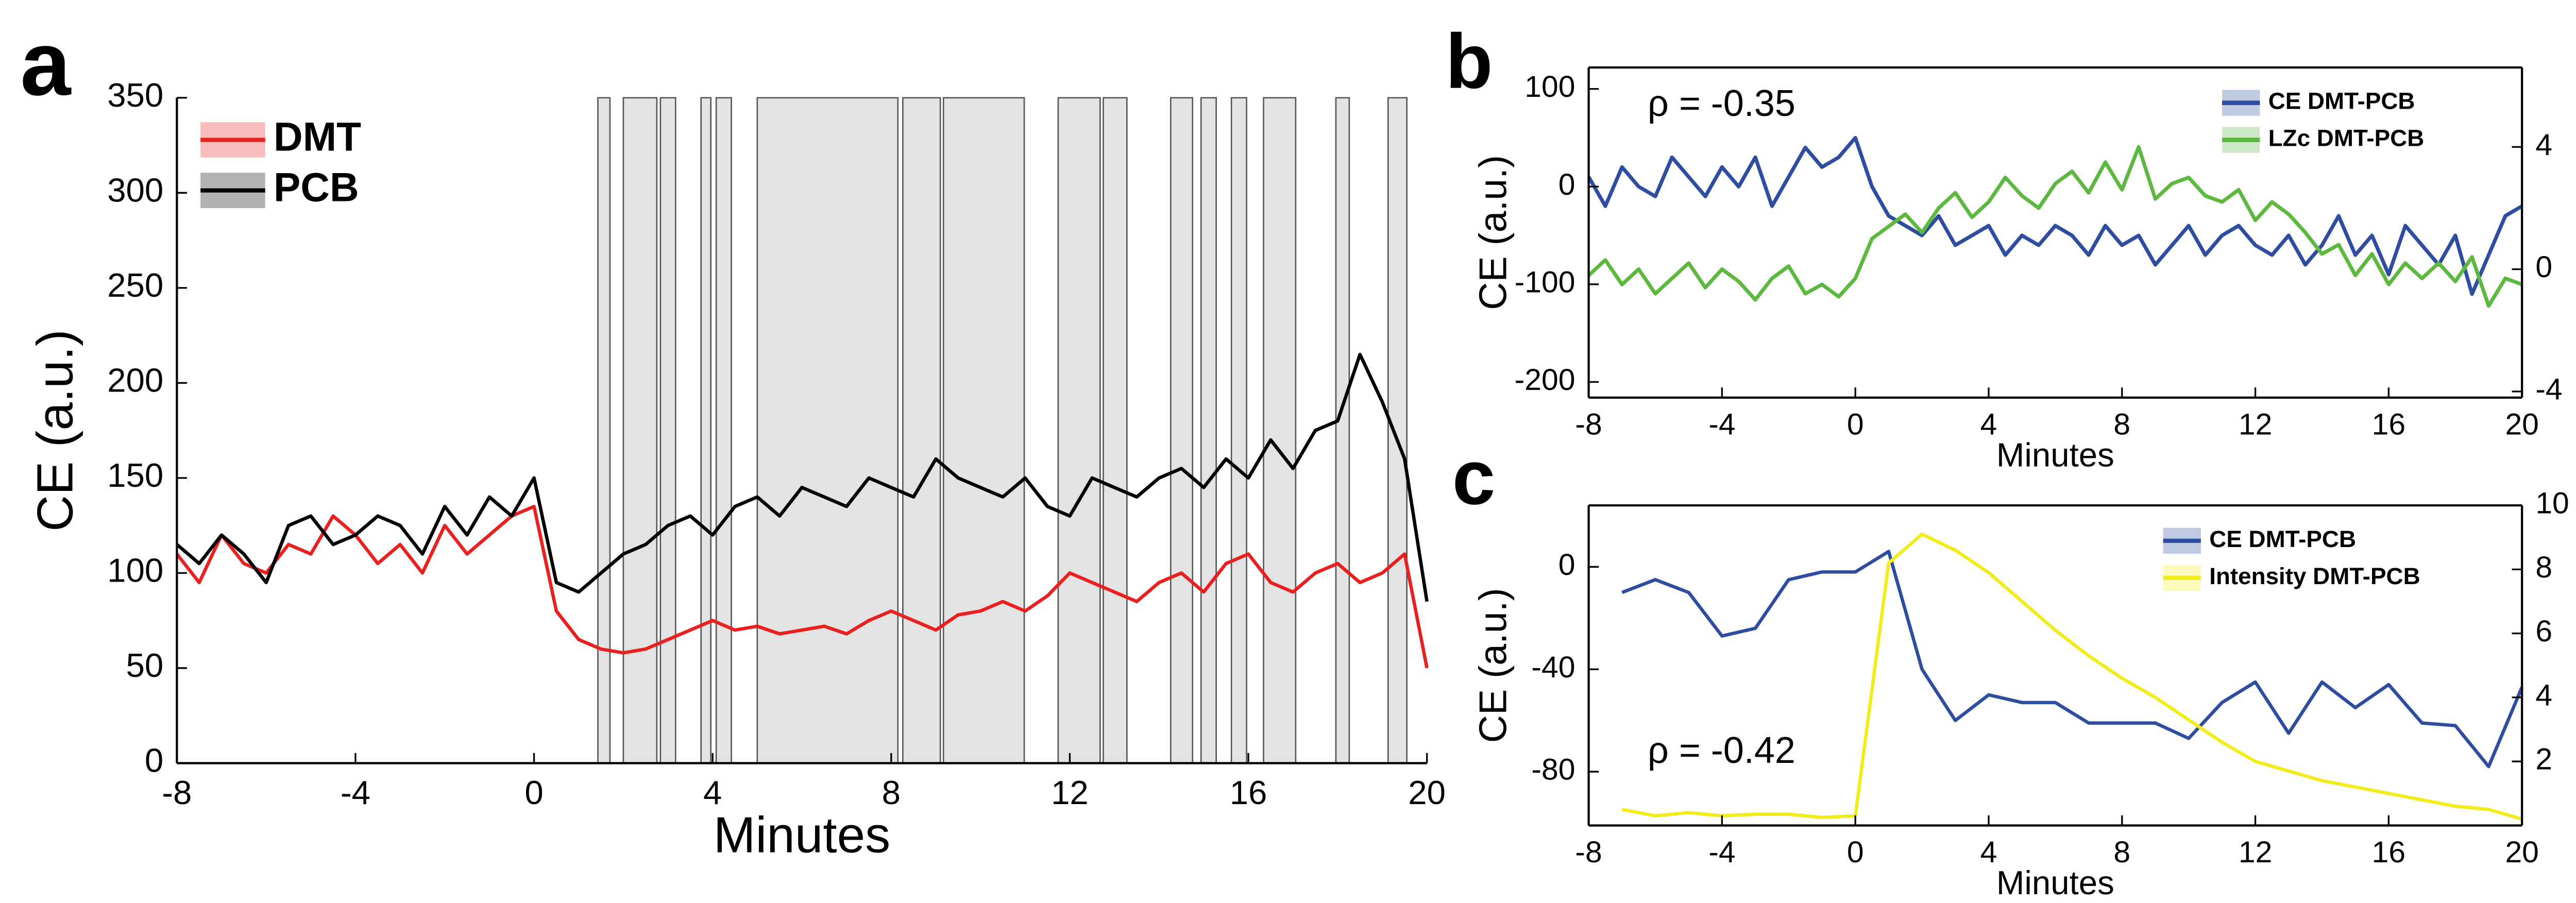 The width and height of the screenshot is (2576, 903). I want to click on y-tick-label: 350, so click(135, 95).